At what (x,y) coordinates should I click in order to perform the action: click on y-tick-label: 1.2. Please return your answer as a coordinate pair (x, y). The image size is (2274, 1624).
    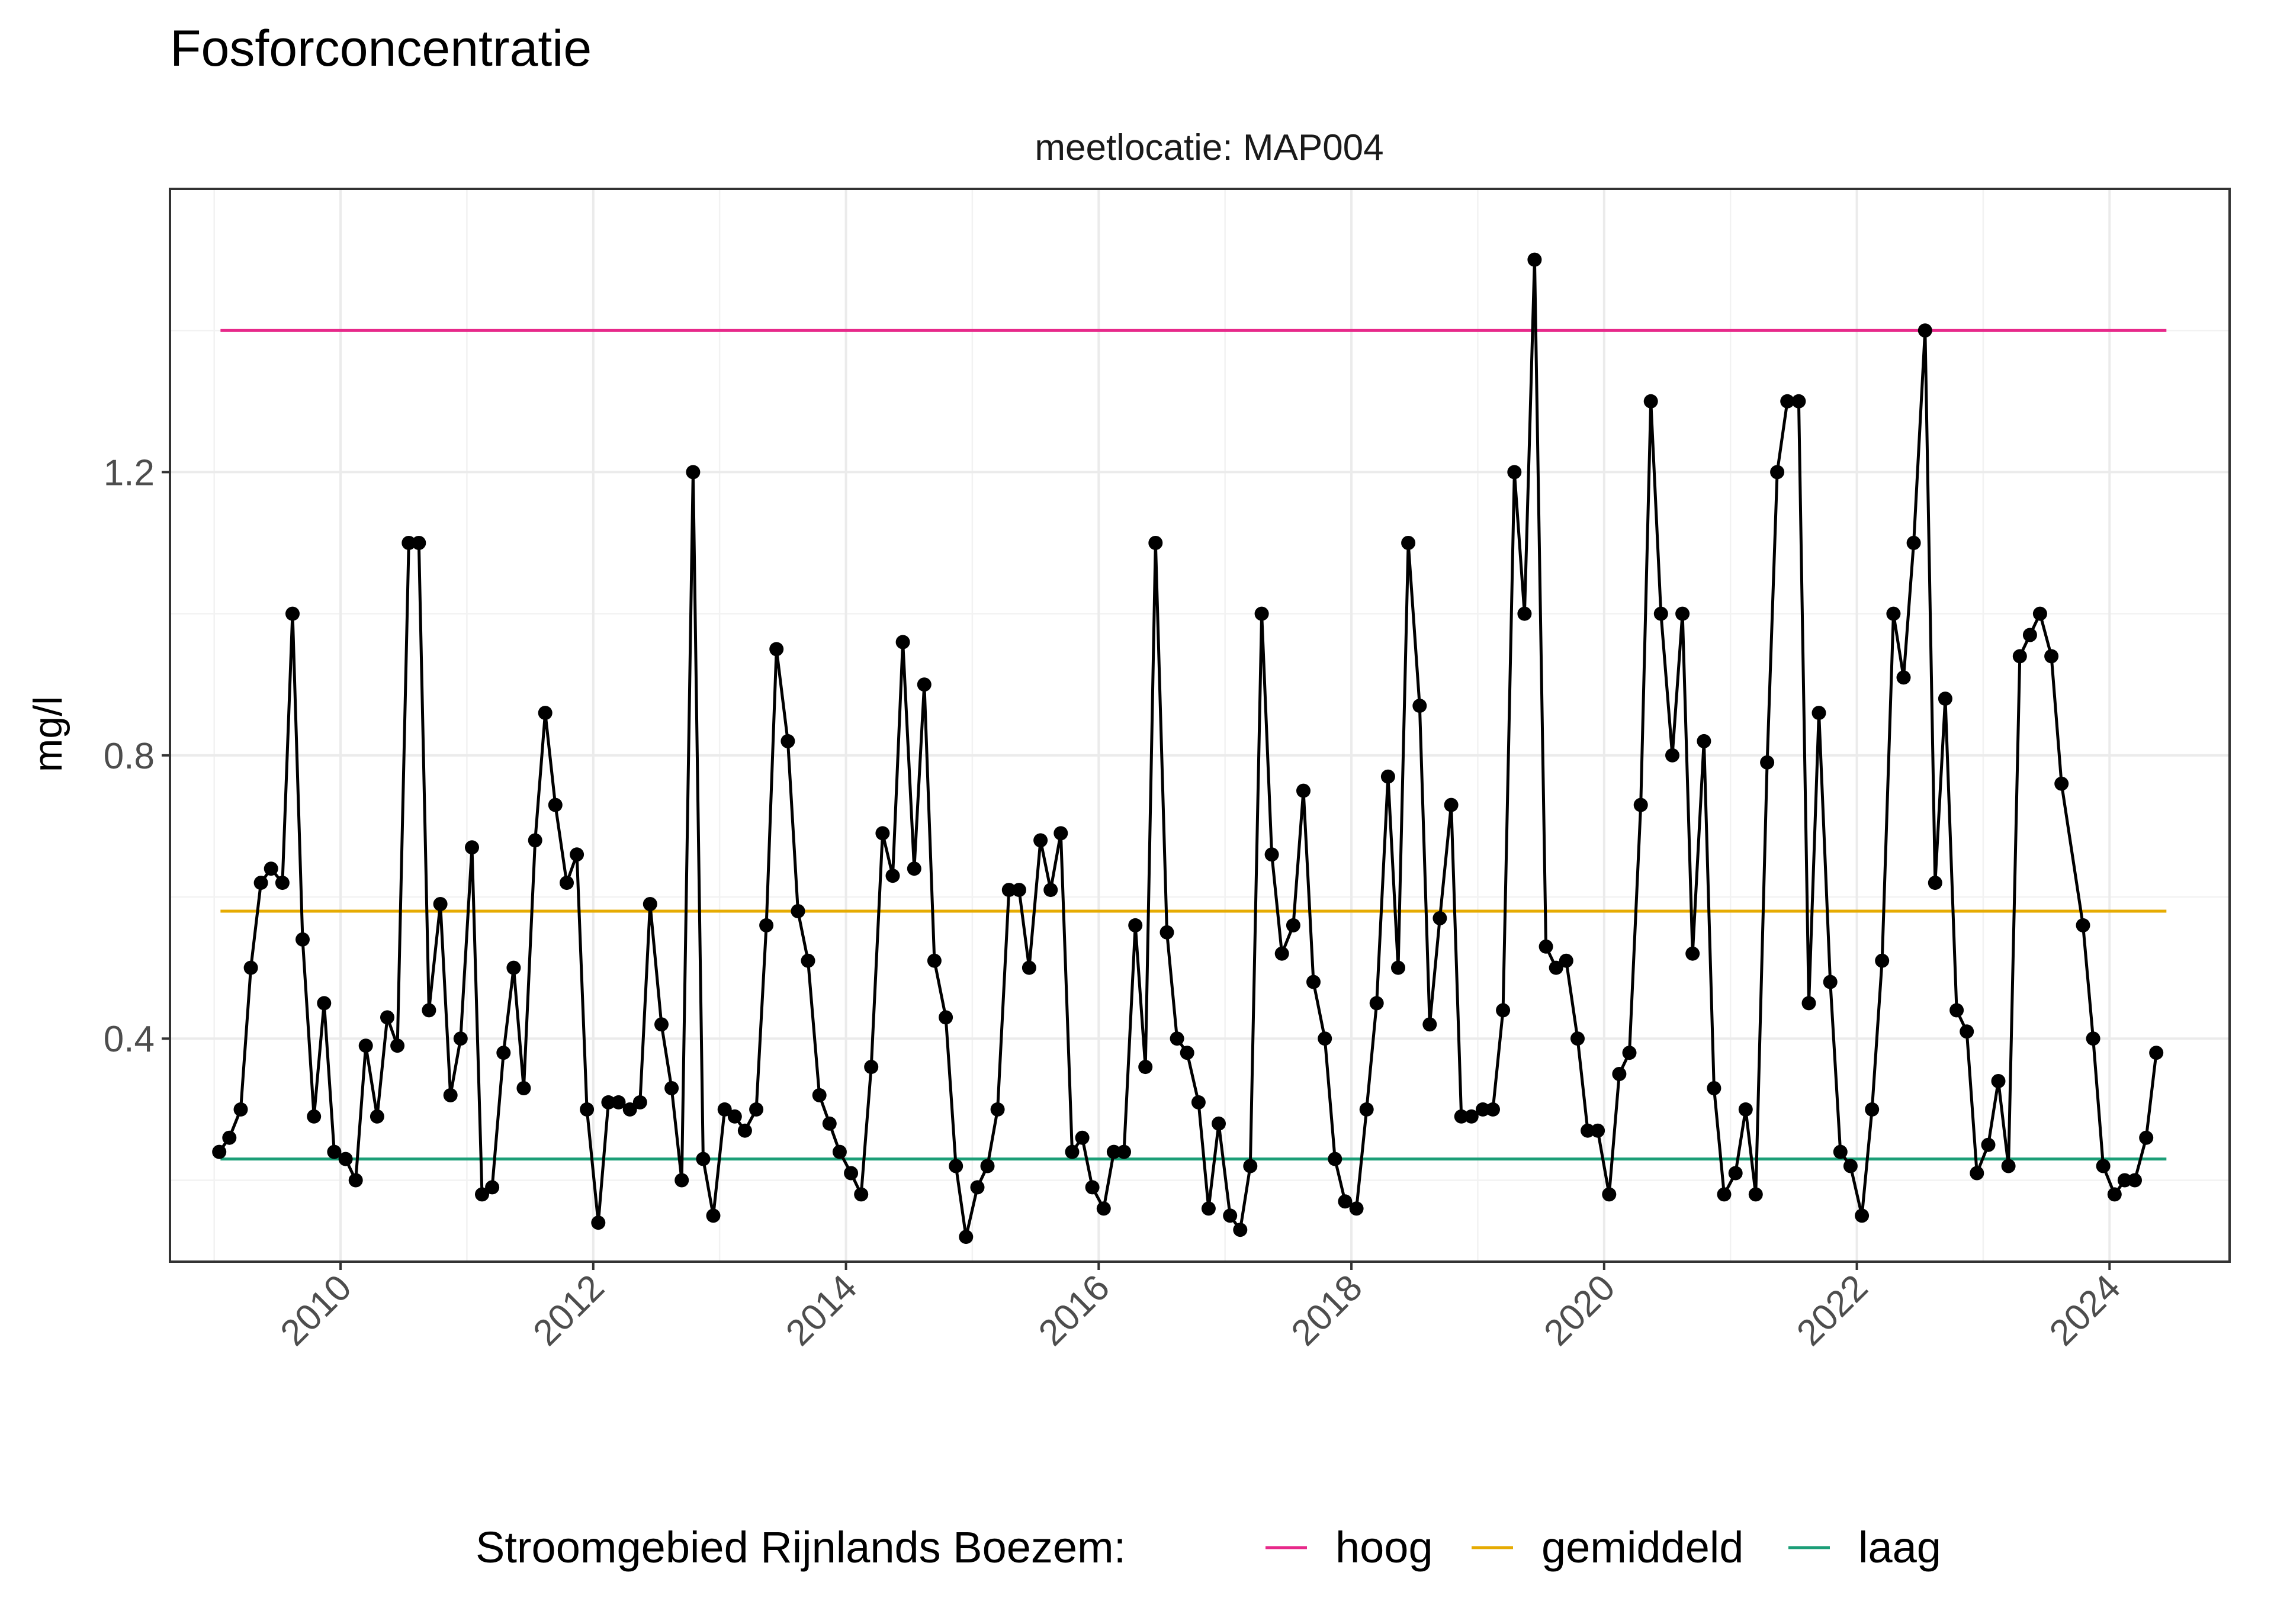
    Looking at the image, I should click on (129, 472).